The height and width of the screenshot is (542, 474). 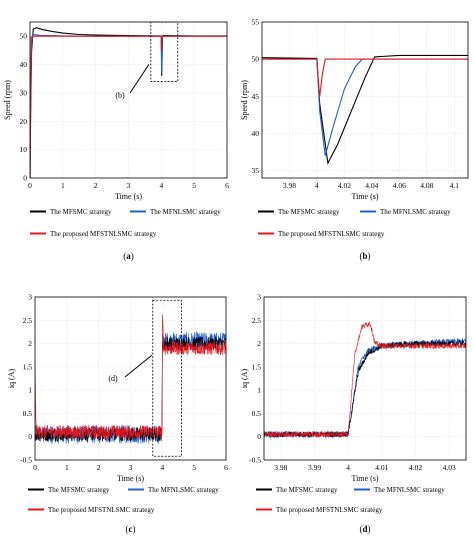 What do you see at coordinates (131, 529) in the screenshot?
I see `panel-caption: (c)` at bounding box center [131, 529].